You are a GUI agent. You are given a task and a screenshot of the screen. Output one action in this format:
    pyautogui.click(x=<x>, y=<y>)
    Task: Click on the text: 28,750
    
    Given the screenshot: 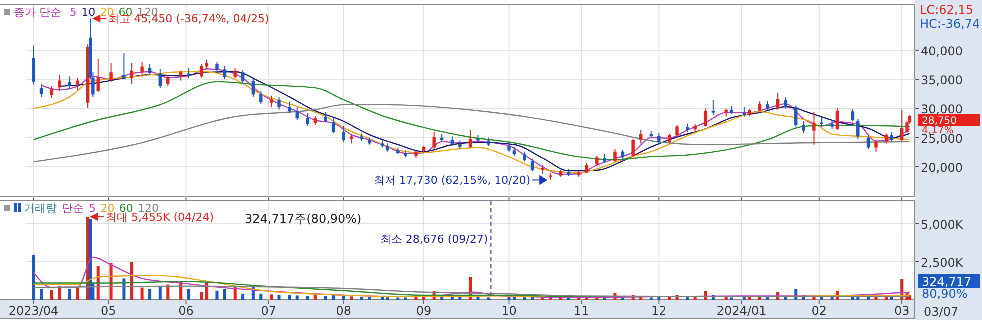 What is the action you would take?
    pyautogui.click(x=939, y=121)
    